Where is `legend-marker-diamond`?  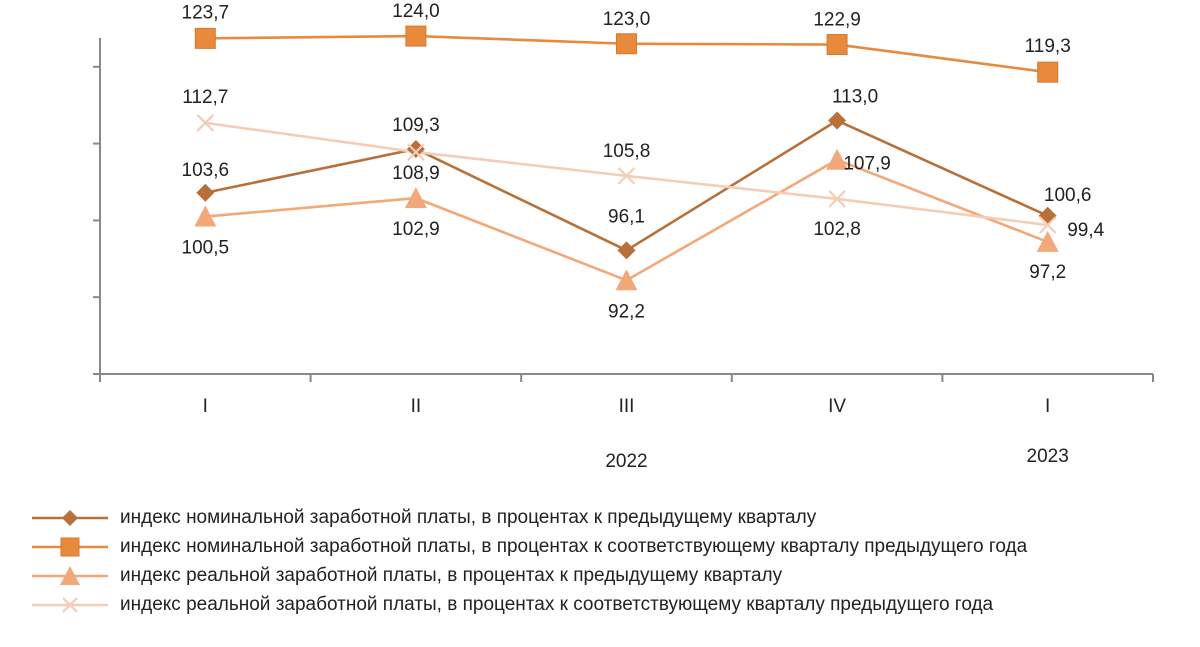 legend-marker-diamond is located at coordinates (70, 517).